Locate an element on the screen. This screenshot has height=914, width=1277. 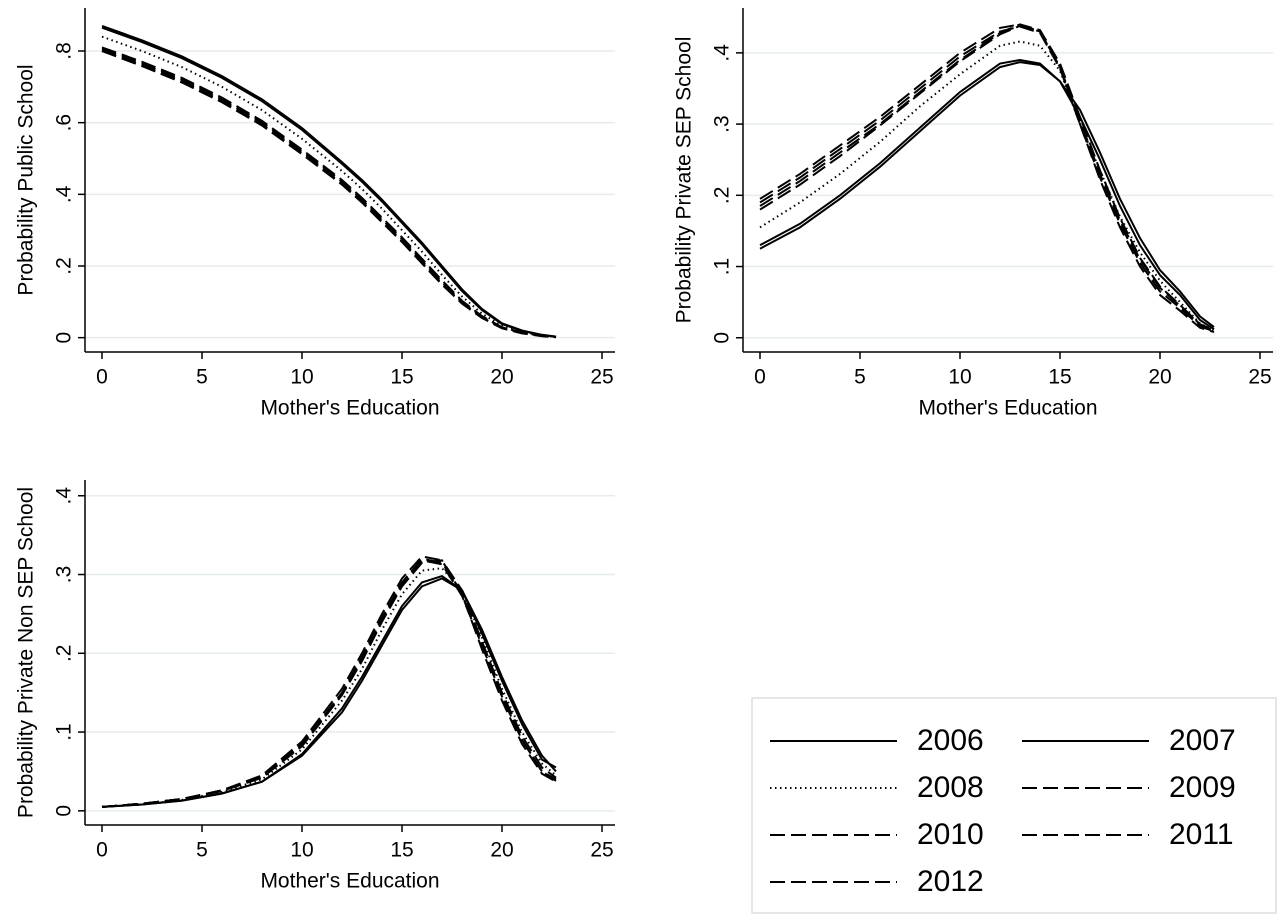
legend-label: 2006 is located at coordinates (950, 740).